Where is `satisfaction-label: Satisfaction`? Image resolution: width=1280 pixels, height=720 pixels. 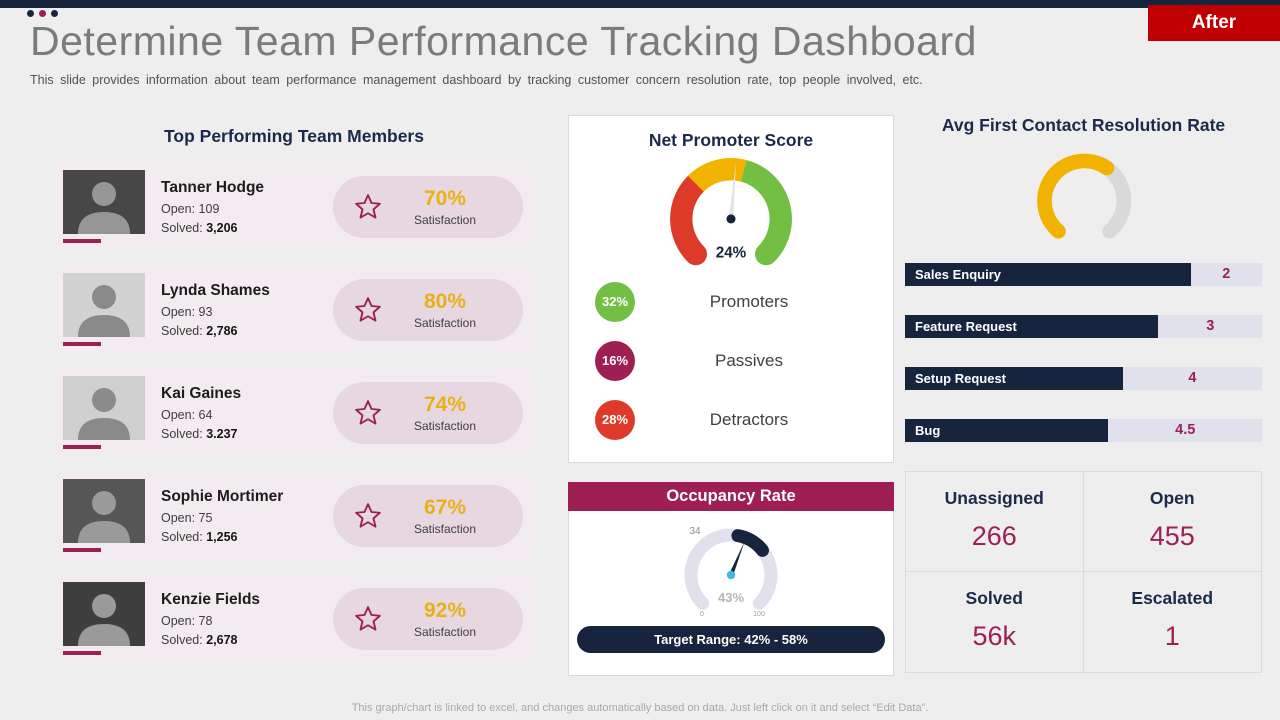 satisfaction-label: Satisfaction is located at coordinates (445, 425).